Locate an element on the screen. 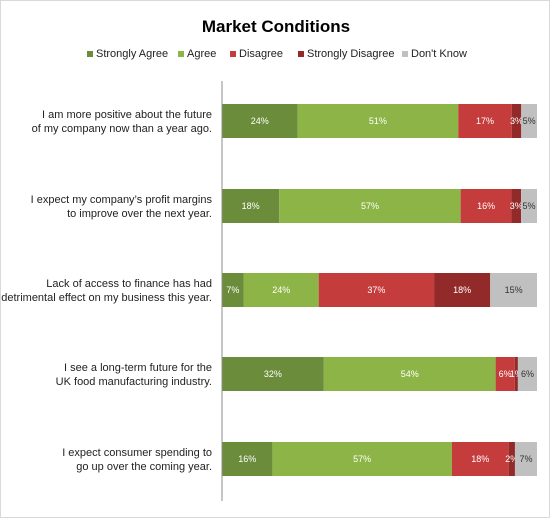 The height and width of the screenshot is (519, 550). data-label: 51% is located at coordinates (378, 121).